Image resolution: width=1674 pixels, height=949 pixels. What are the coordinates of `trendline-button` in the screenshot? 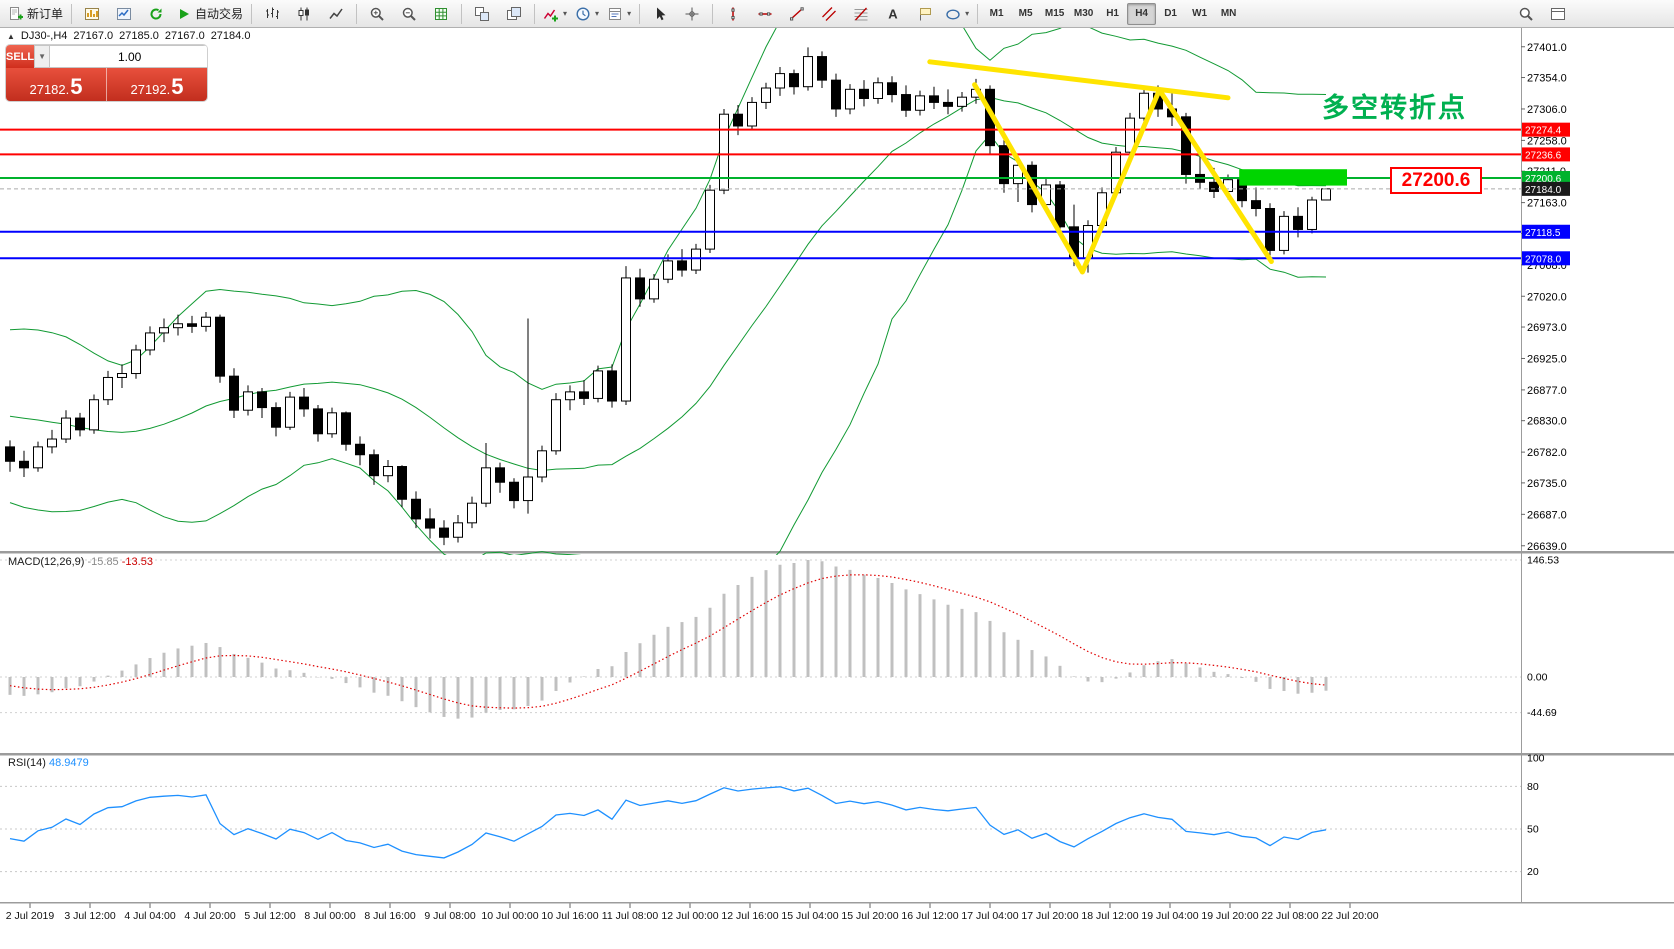 It's located at (797, 14).